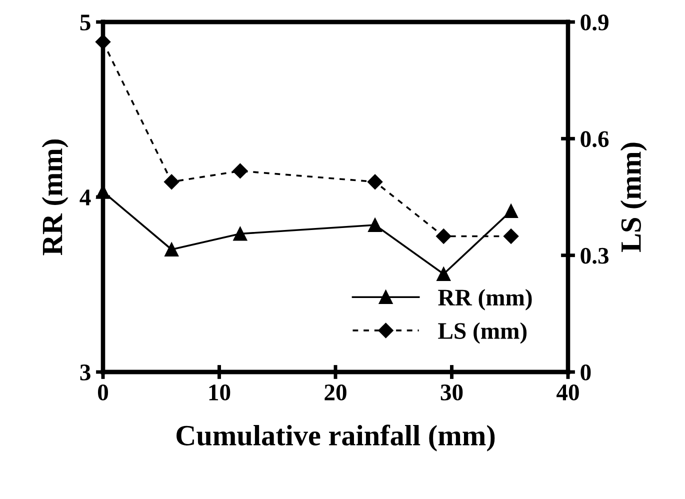  I want to click on x-tick-label: 0, so click(103, 392).